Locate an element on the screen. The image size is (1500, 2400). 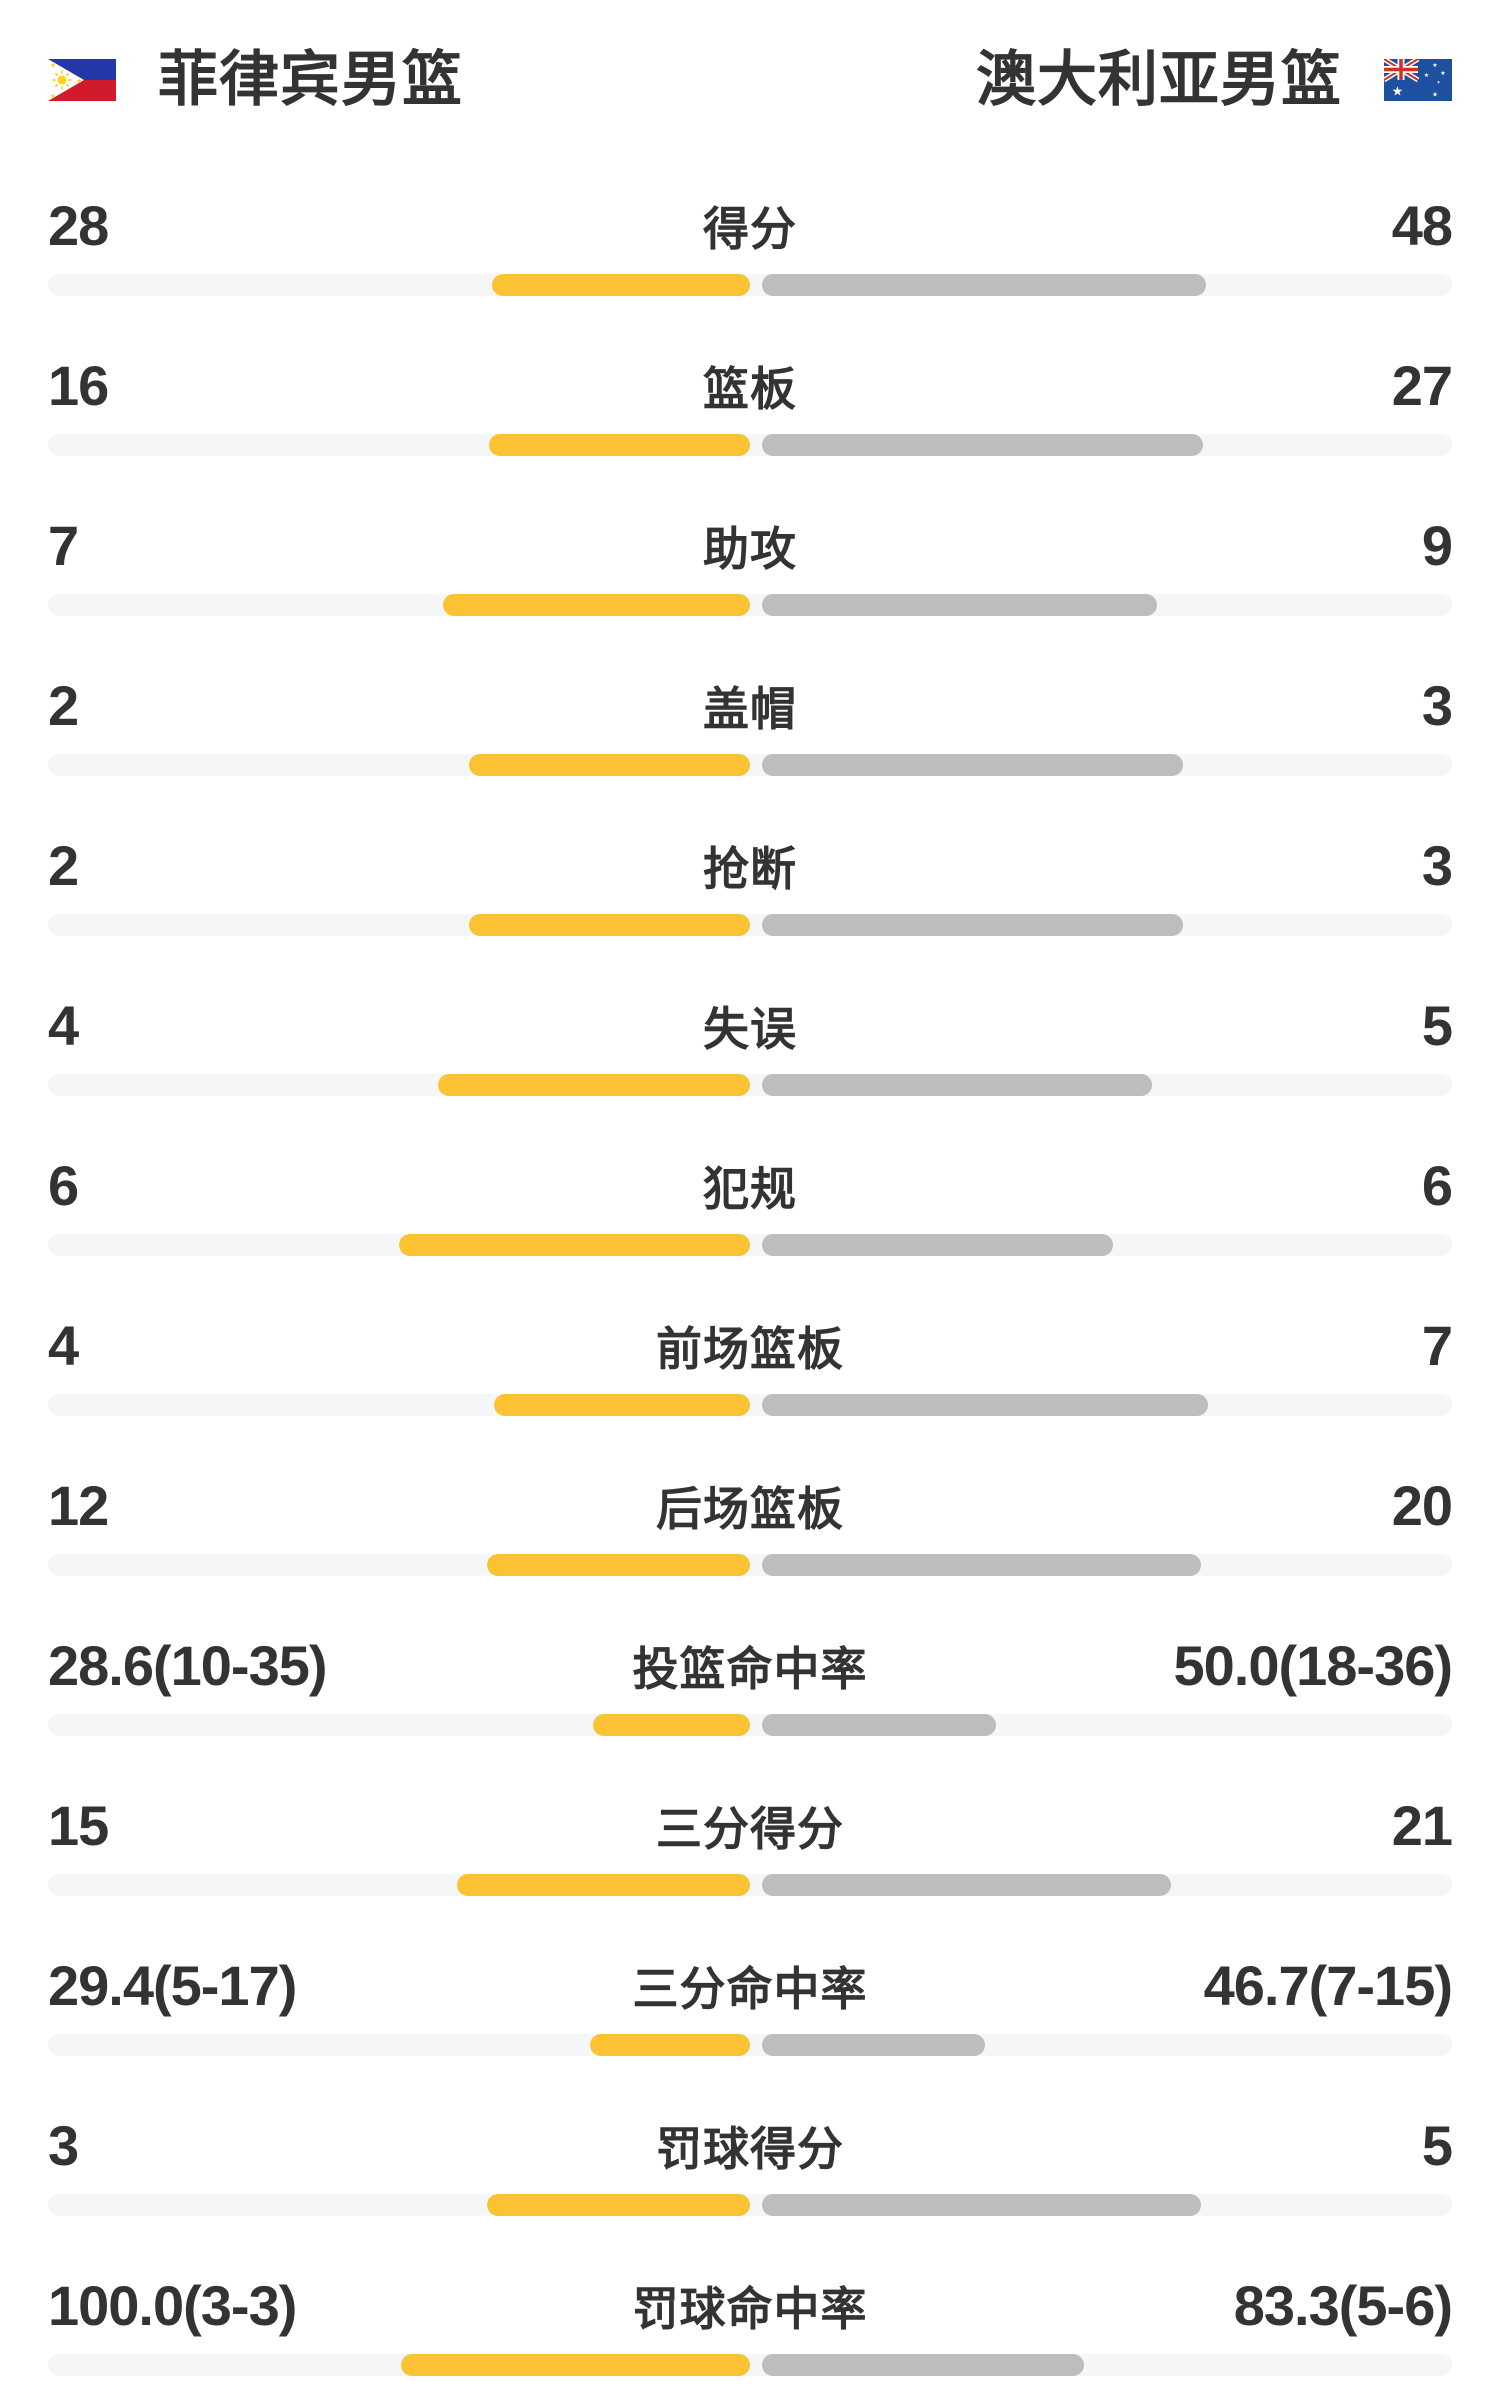
stat-row: 2 抢断 3 is located at coordinates (750, 866).